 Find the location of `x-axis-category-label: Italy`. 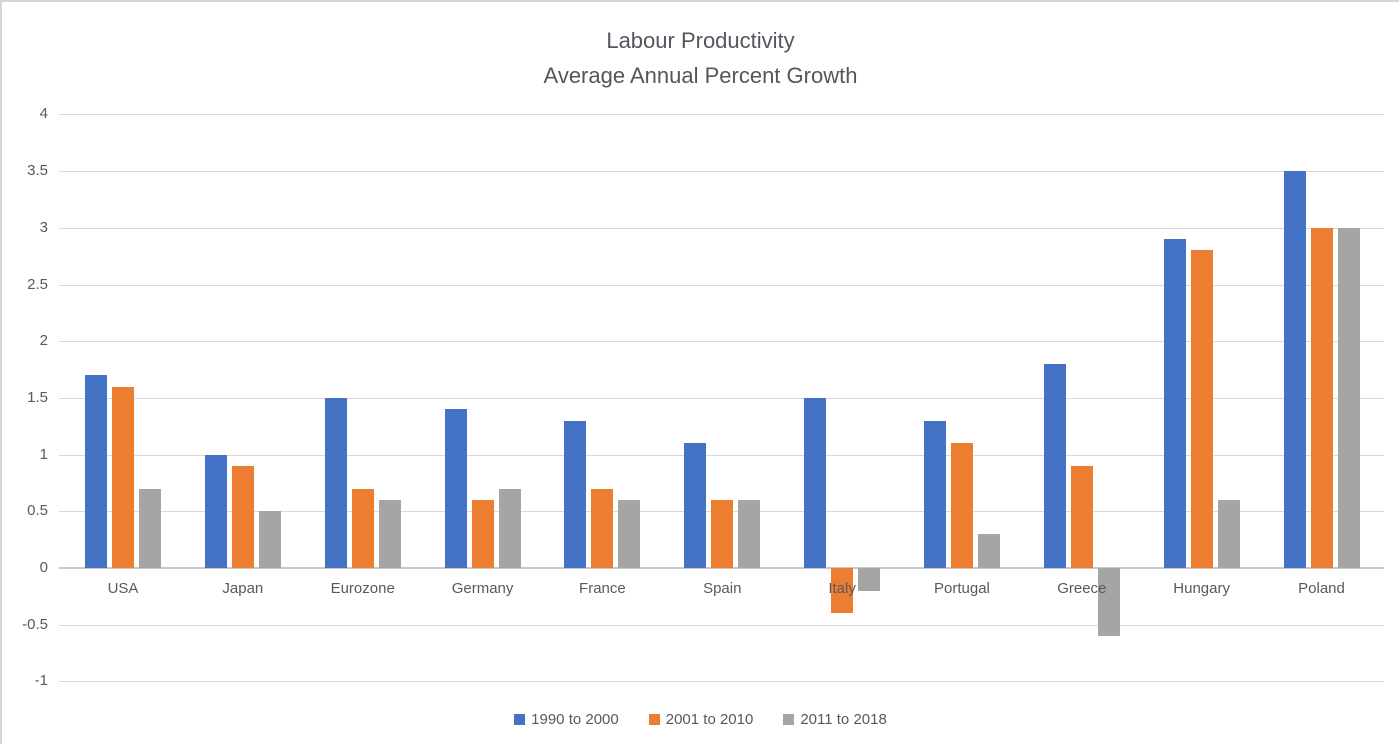

x-axis-category-label: Italy is located at coordinates (842, 588).